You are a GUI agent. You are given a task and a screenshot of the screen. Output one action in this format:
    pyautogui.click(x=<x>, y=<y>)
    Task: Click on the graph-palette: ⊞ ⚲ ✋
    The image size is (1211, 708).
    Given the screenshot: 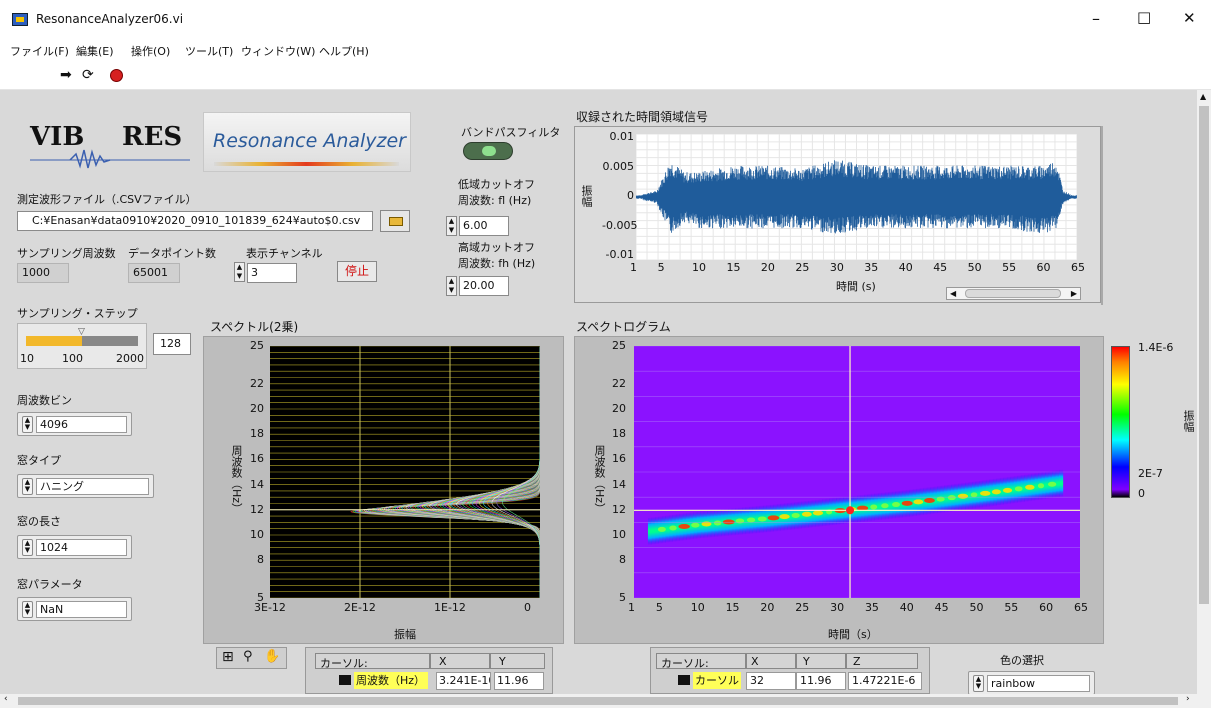 What is the action you would take?
    pyautogui.click(x=251, y=658)
    